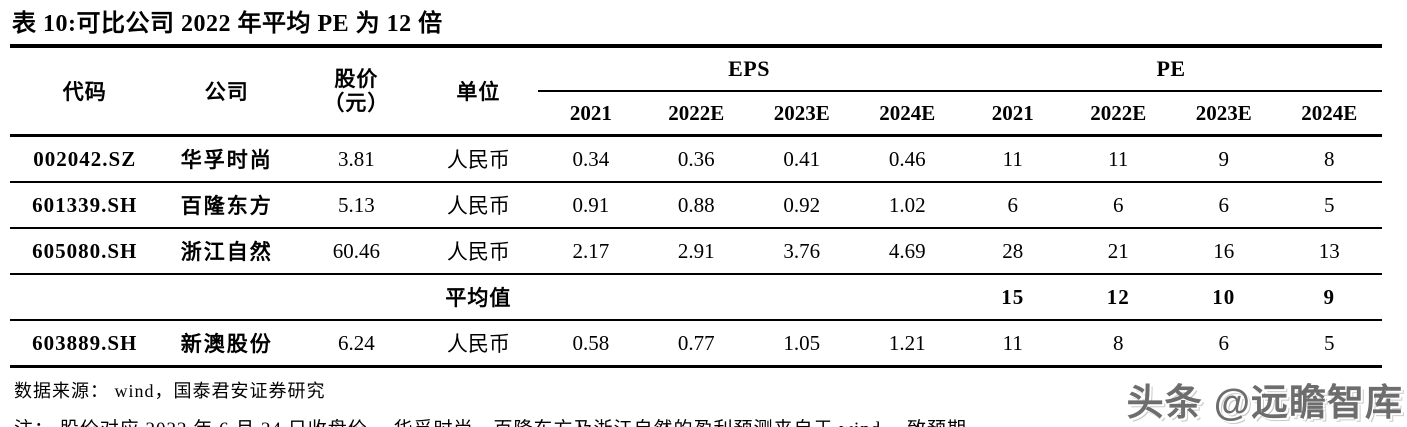 The image size is (1407, 427). Describe the element at coordinates (356, 251) in the screenshot. I see `cell-price: 60.46` at that location.